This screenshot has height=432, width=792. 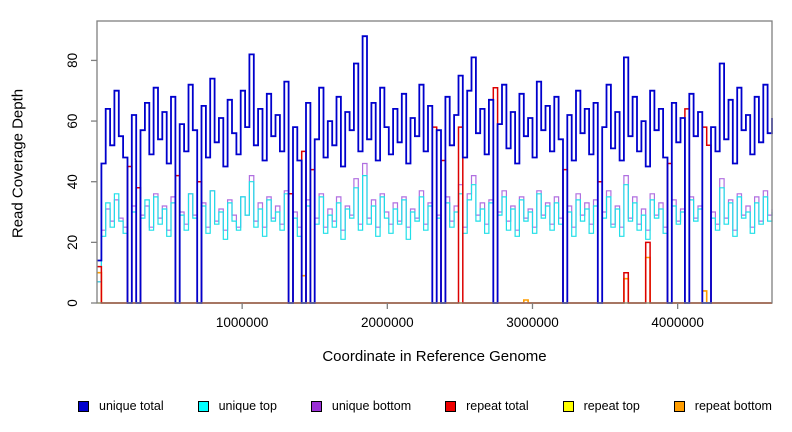 What do you see at coordinates (247, 406) in the screenshot?
I see `legend-label: unique top` at bounding box center [247, 406].